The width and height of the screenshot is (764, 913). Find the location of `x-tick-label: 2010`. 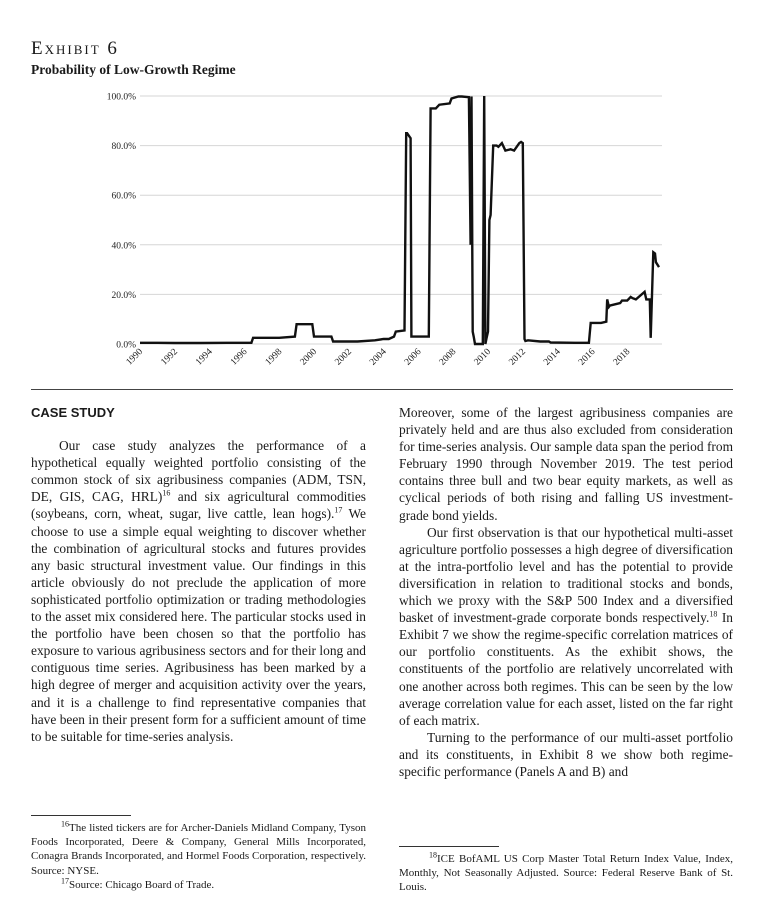

x-tick-label: 2010 is located at coordinates (483, 357).